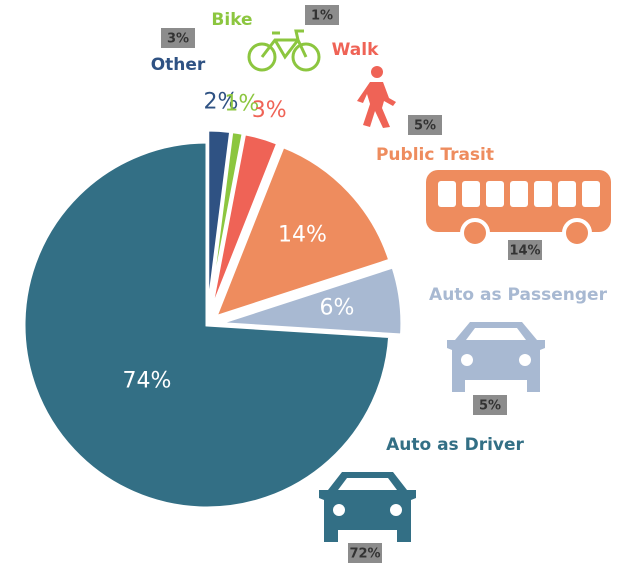  I want to click on benchmark-label: 72%, so click(364, 554).